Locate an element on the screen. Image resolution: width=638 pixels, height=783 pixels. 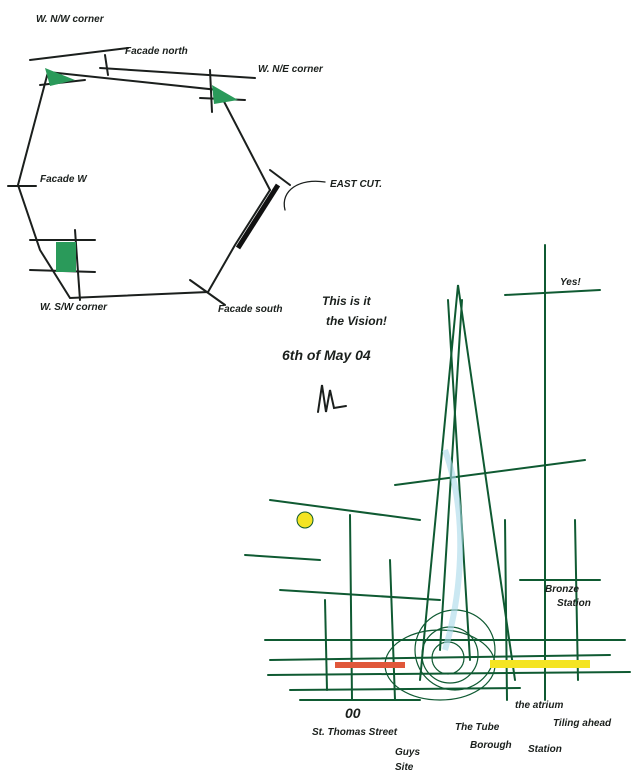
note: This is it is located at coordinates (347, 301).